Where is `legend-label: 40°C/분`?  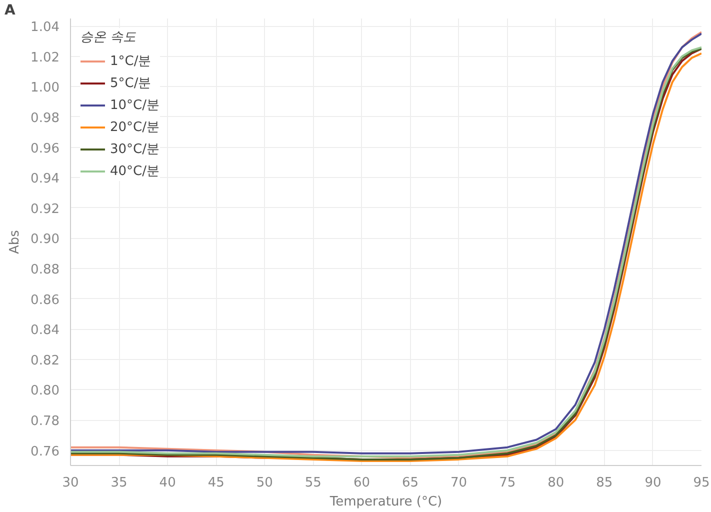
legend-label: 40°C/분 is located at coordinates (135, 171).